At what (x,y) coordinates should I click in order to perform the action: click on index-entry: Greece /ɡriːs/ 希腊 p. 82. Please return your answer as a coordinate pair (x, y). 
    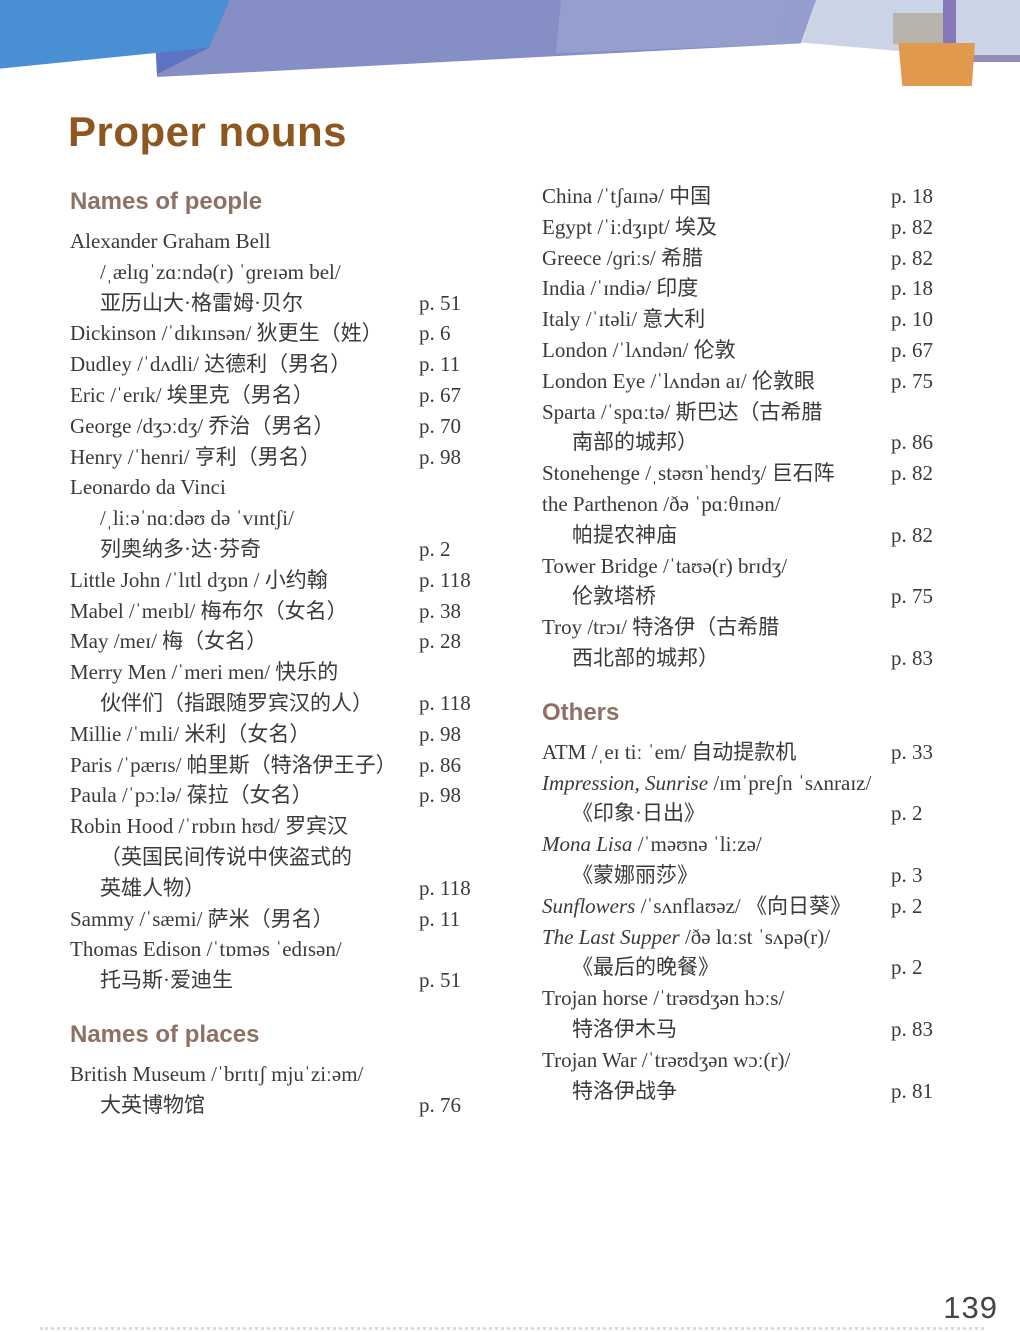
    Looking at the image, I should click on (744, 258).